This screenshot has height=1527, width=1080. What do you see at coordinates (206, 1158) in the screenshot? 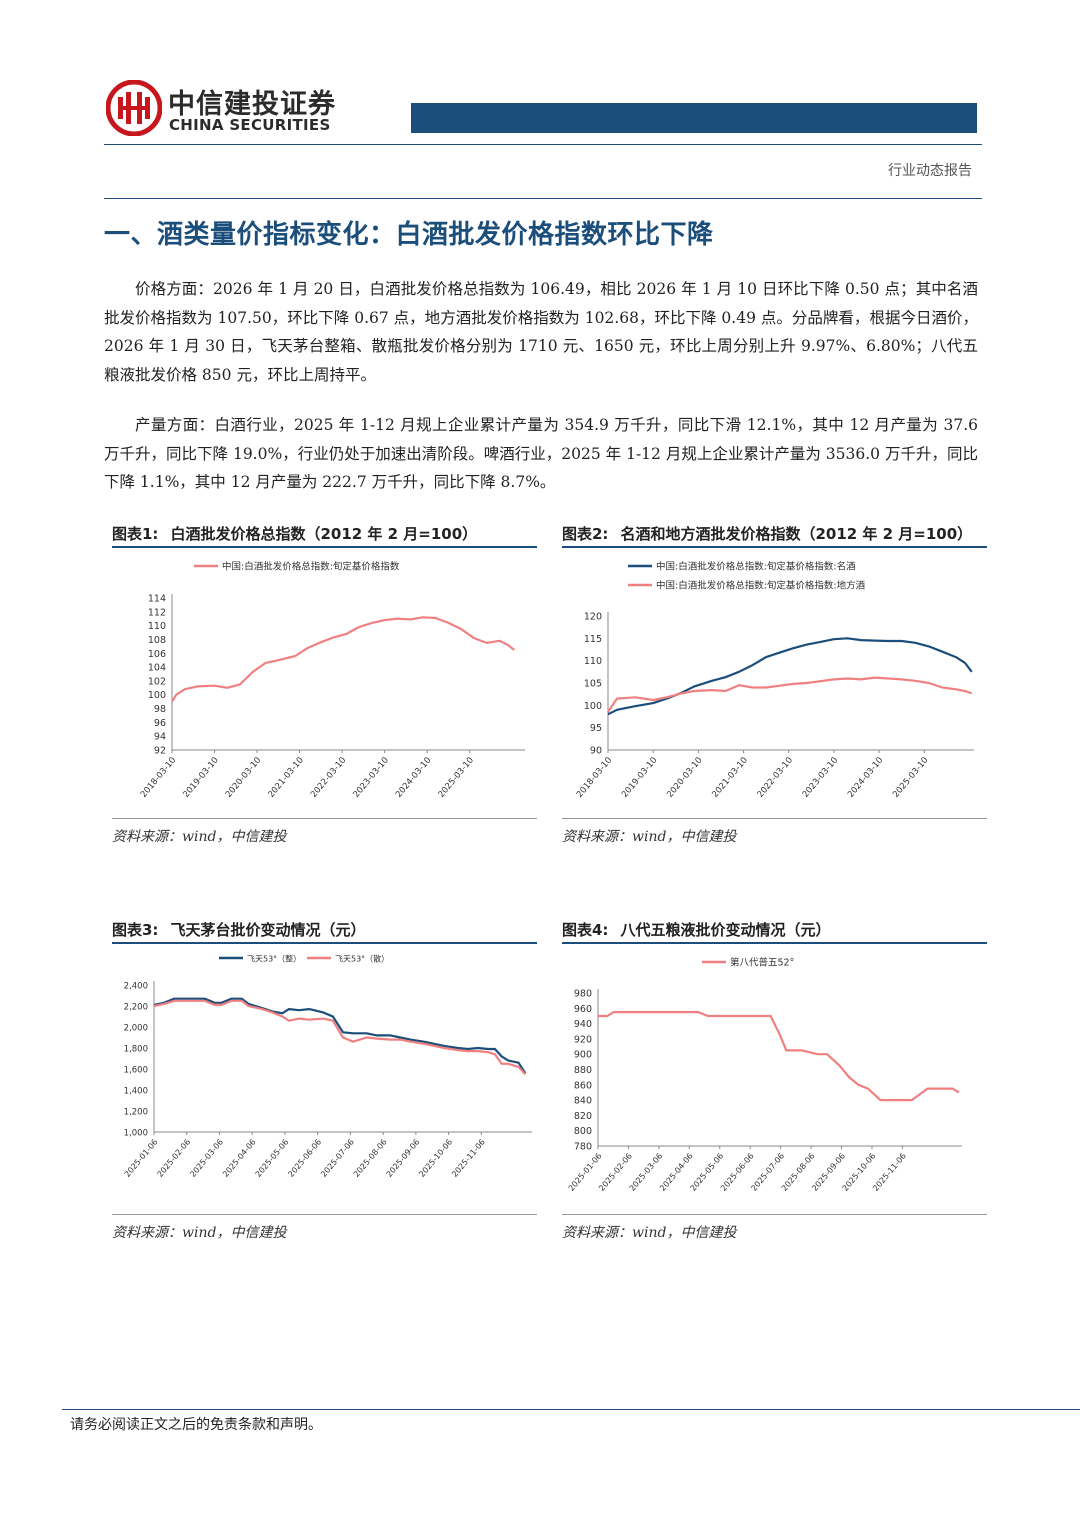
I see `x-tick-label: 2025-03-06` at bounding box center [206, 1158].